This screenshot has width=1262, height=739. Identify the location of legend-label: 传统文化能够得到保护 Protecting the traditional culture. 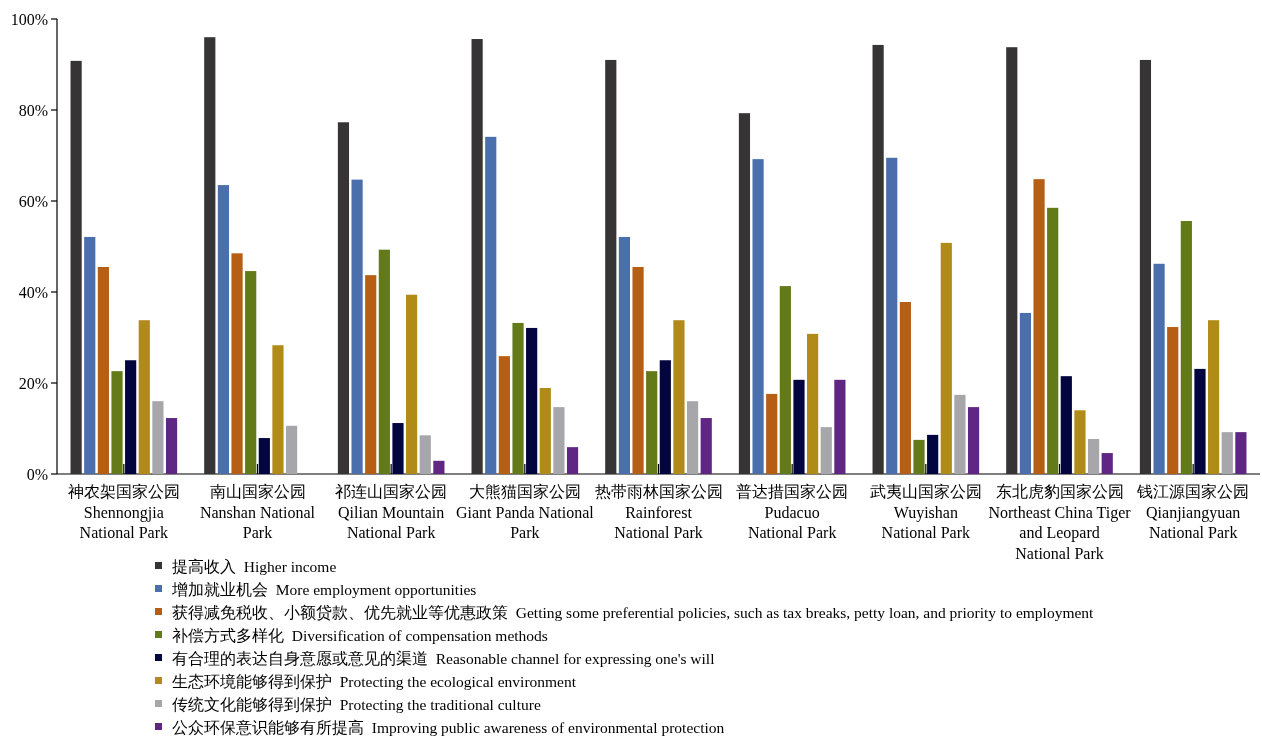
(356, 704).